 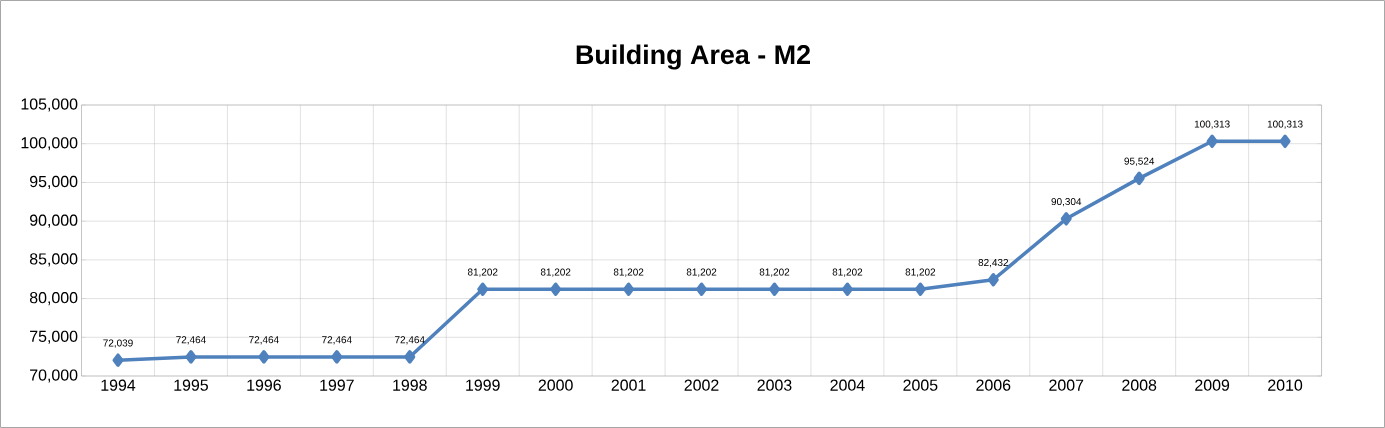 What do you see at coordinates (993, 263) in the screenshot?
I see `data-label: 82,432` at bounding box center [993, 263].